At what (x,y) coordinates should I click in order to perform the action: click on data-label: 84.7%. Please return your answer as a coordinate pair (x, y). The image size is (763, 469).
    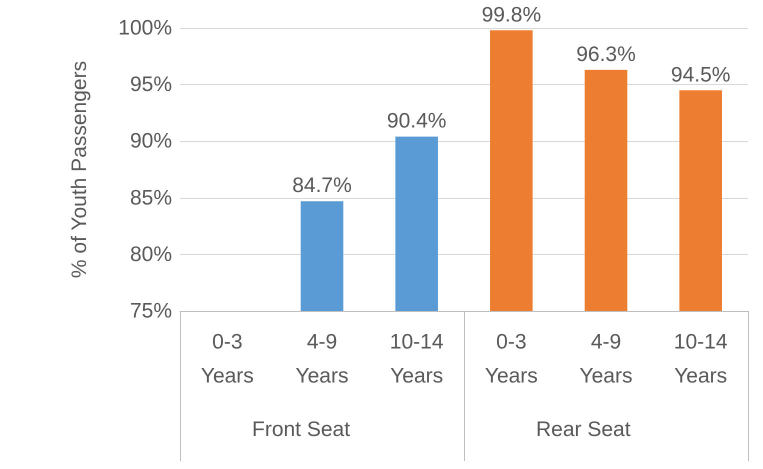
    Looking at the image, I should click on (322, 186).